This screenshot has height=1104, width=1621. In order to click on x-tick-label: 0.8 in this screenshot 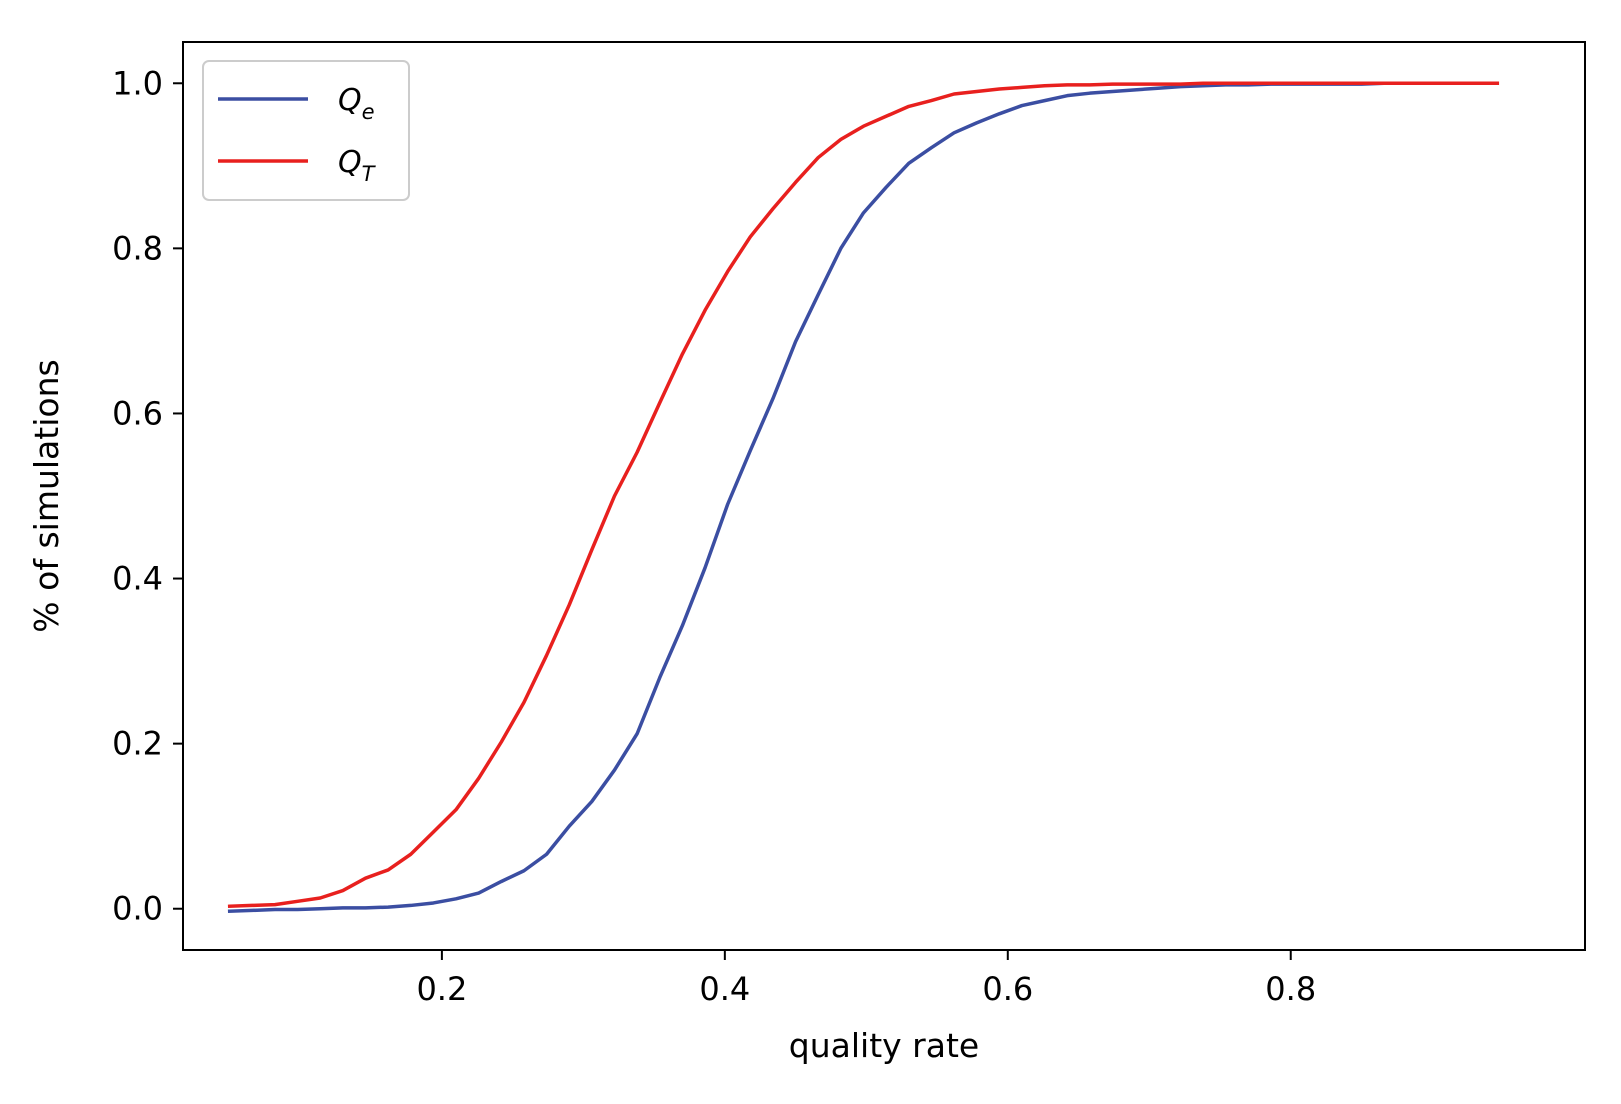, I will do `click(1290, 989)`.